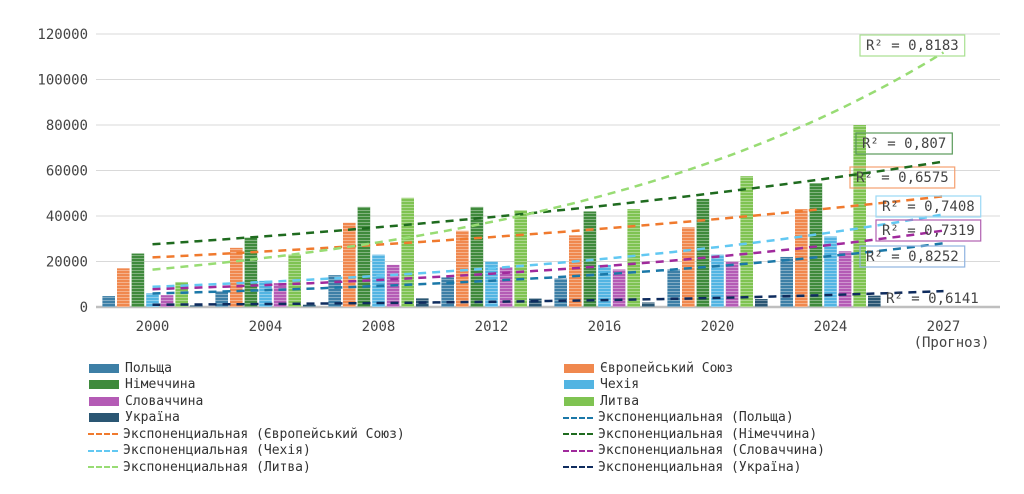 This screenshot has width=1024, height=494. I want to click on y-tick-label: 100000, so click(62, 81).